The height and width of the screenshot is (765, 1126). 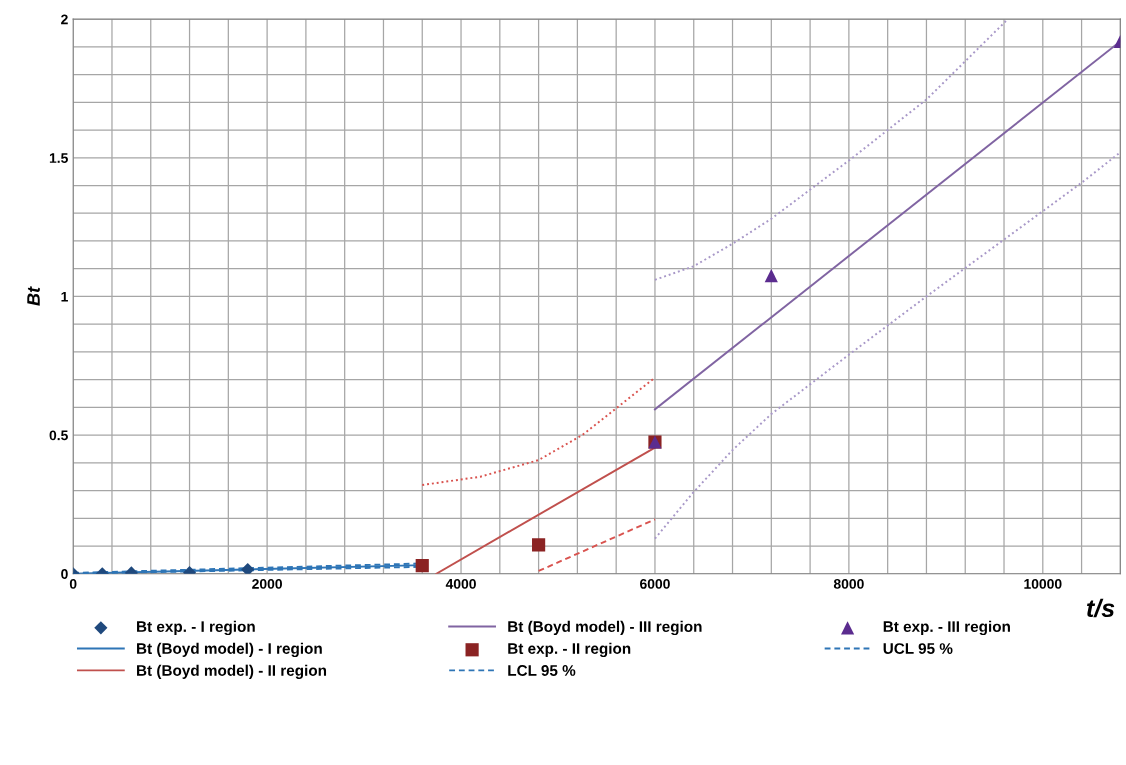 What do you see at coordinates (1043, 583) in the screenshot?
I see `x-tick-label: 10000` at bounding box center [1043, 583].